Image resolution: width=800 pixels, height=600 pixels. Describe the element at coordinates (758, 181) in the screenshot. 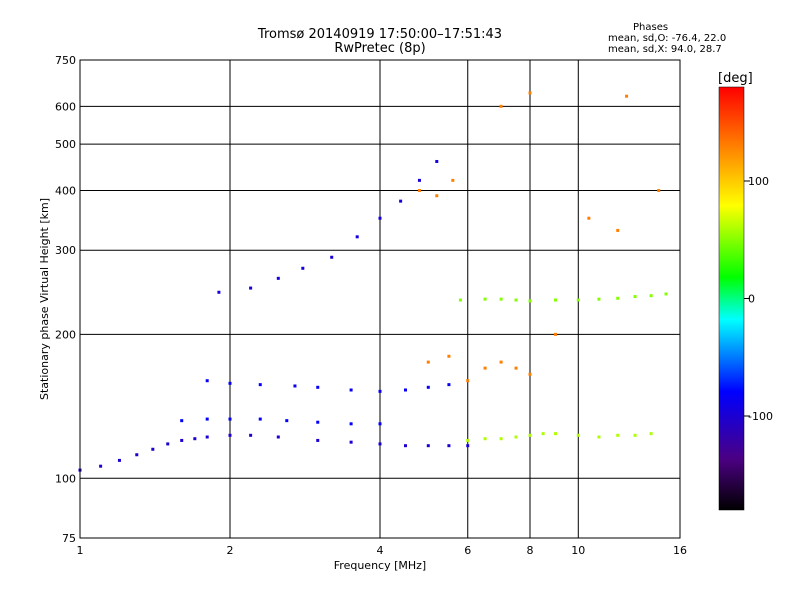

I see `colorbar-tick-label: 100` at that location.